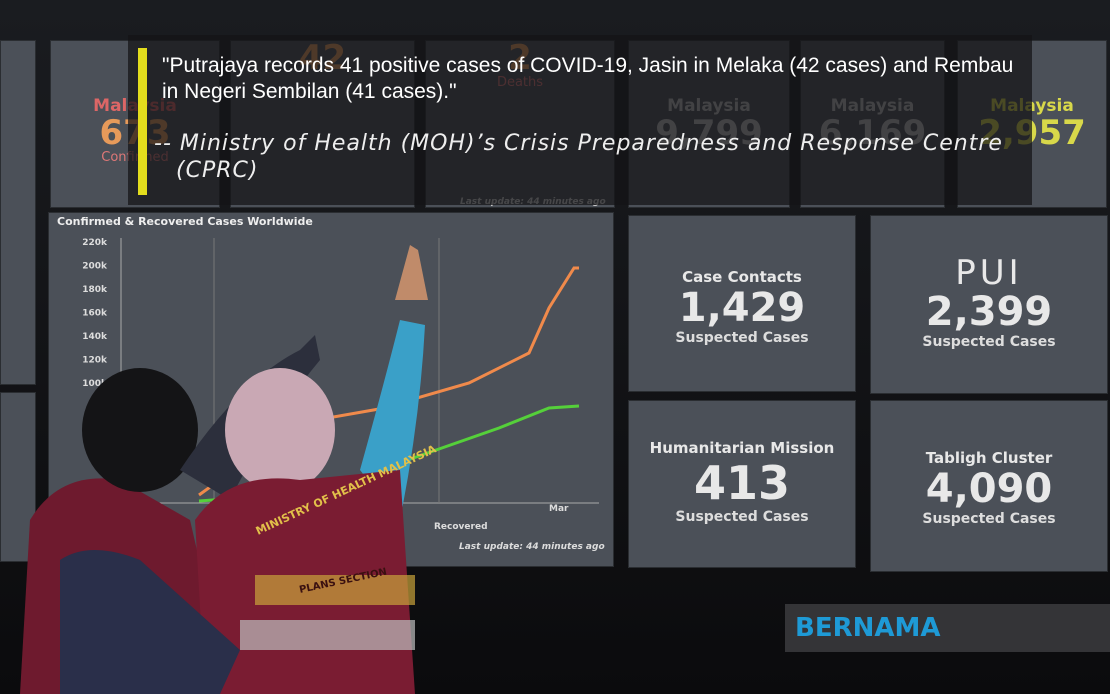  I want to click on legend: Recovered, so click(461, 527).